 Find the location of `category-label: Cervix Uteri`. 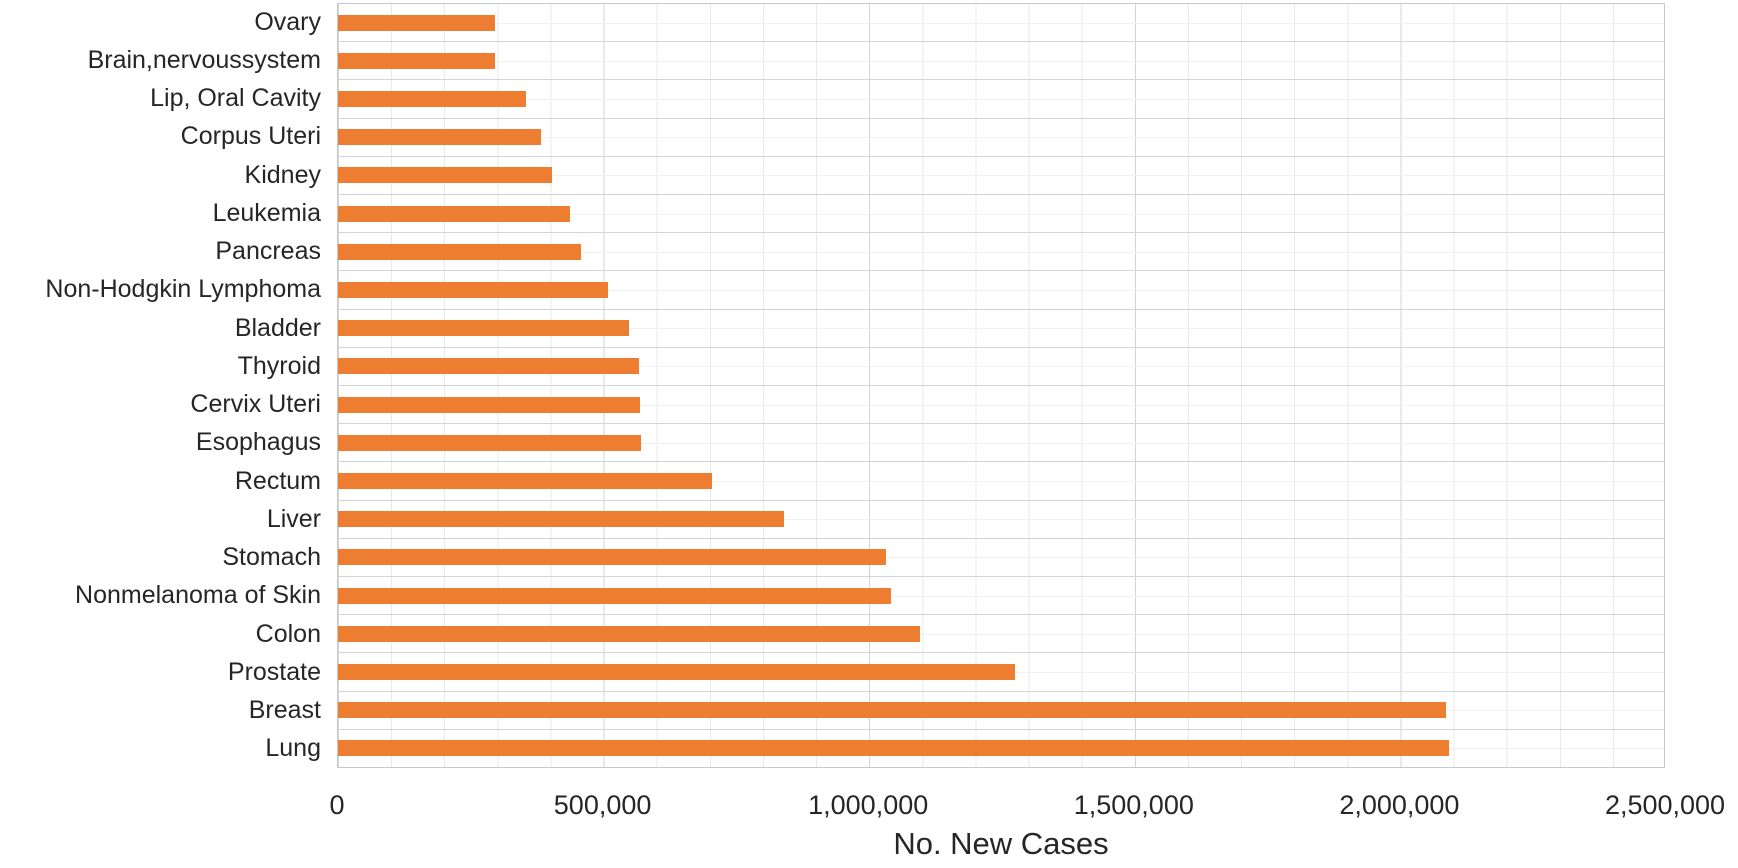

category-label: Cervix Uteri is located at coordinates (255, 404).